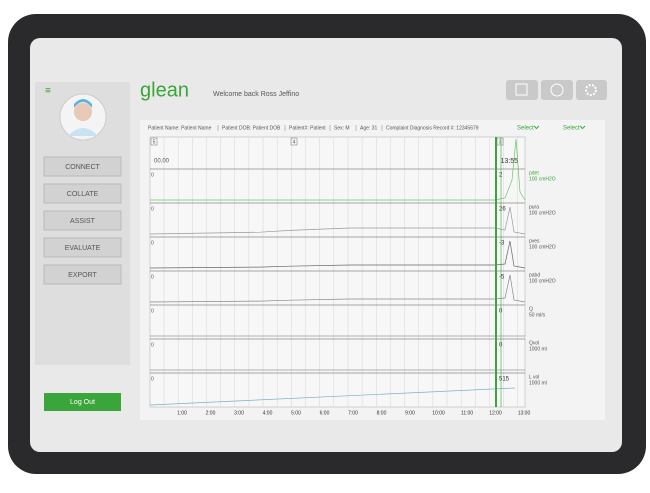 The width and height of the screenshot is (650, 493). I want to click on channel-name: pabd, so click(534, 275).